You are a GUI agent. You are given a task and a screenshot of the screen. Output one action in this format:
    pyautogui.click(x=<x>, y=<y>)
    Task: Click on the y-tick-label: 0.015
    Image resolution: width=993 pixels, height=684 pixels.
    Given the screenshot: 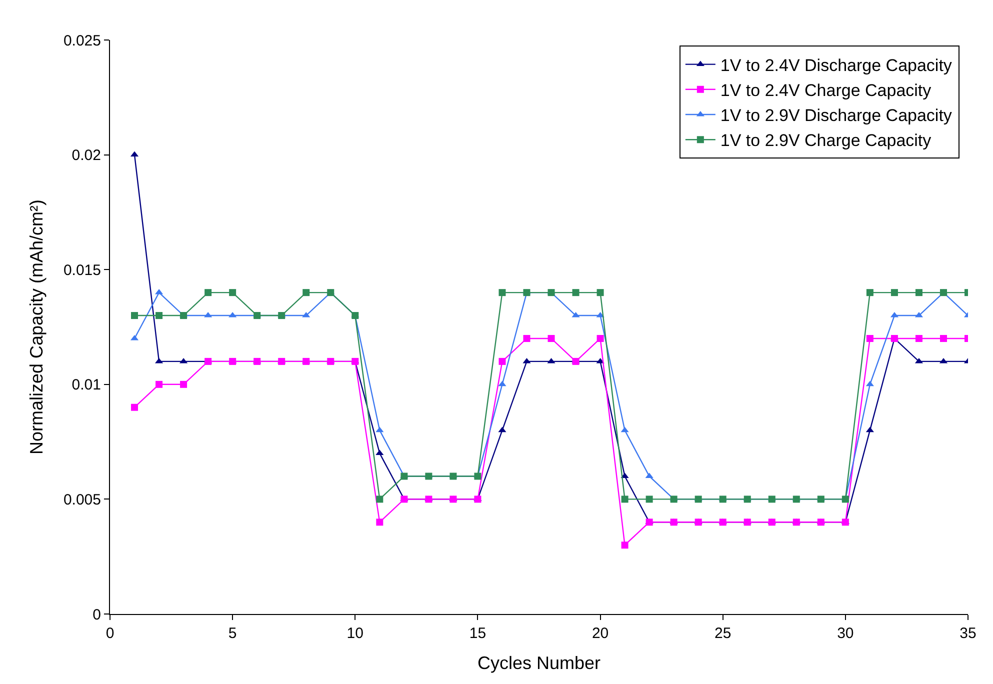 What is the action you would take?
    pyautogui.click(x=82, y=270)
    